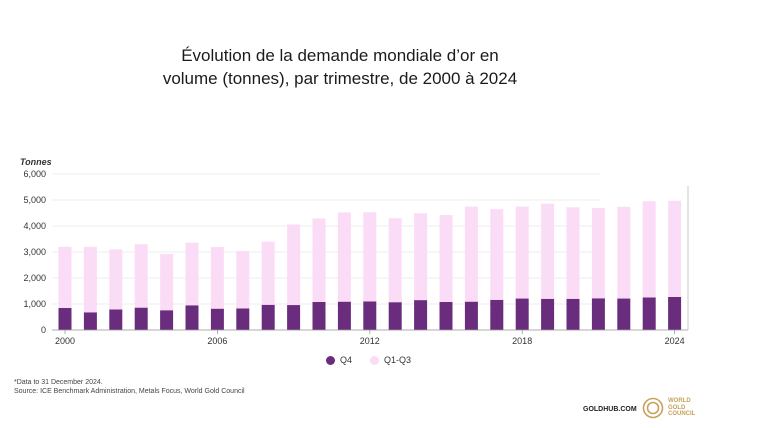  I want to click on y-tick-label: 6,000, so click(34, 174).